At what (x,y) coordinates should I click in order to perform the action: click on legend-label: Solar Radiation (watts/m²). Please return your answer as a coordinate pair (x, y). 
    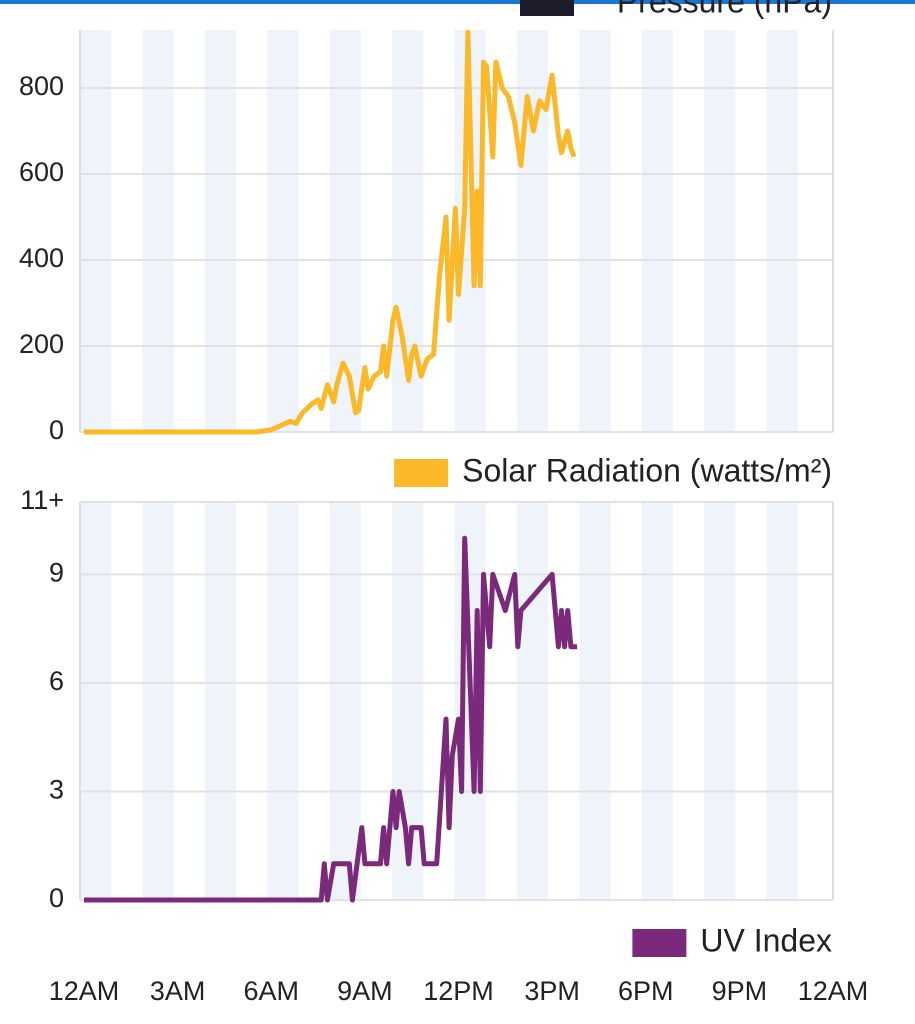
    Looking at the image, I should click on (647, 470).